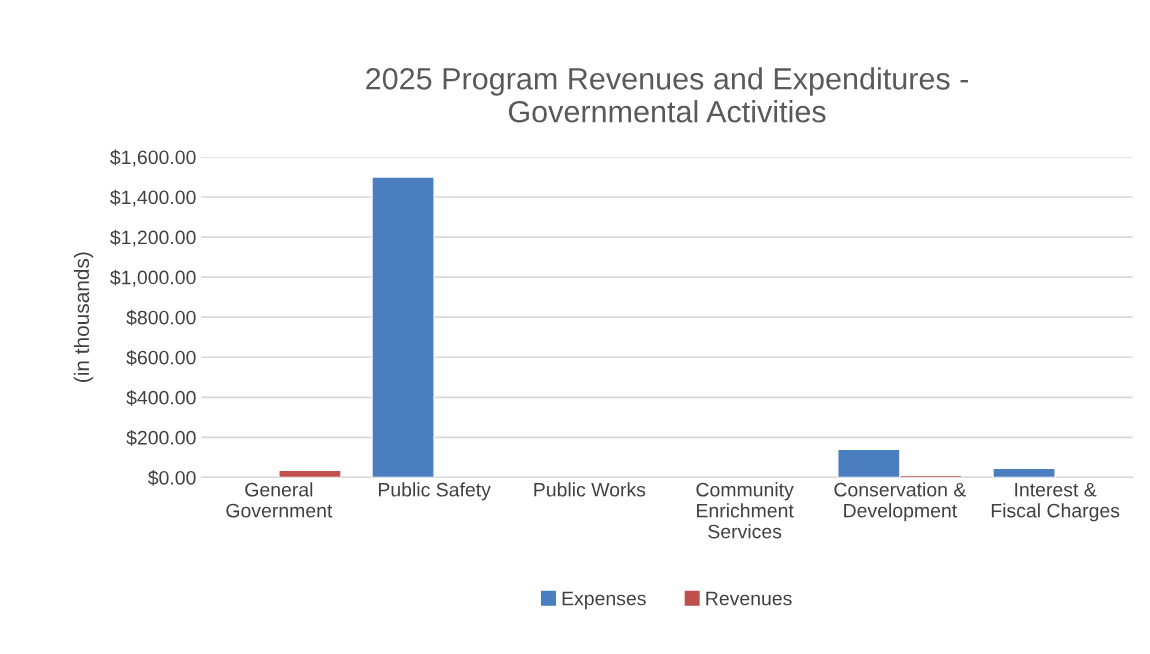  What do you see at coordinates (83, 317) in the screenshot?
I see `y-axis-title: (in thousands)` at bounding box center [83, 317].